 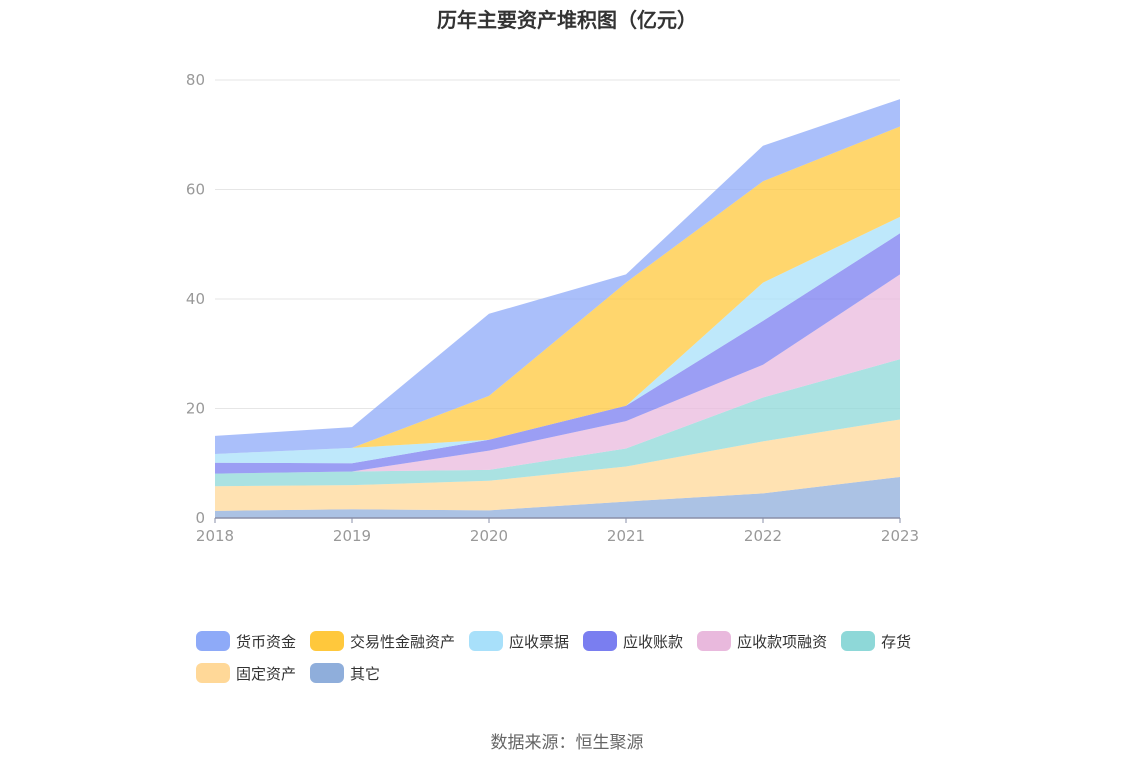 I want to click on legend-item: 其它, so click(x=345, y=673).